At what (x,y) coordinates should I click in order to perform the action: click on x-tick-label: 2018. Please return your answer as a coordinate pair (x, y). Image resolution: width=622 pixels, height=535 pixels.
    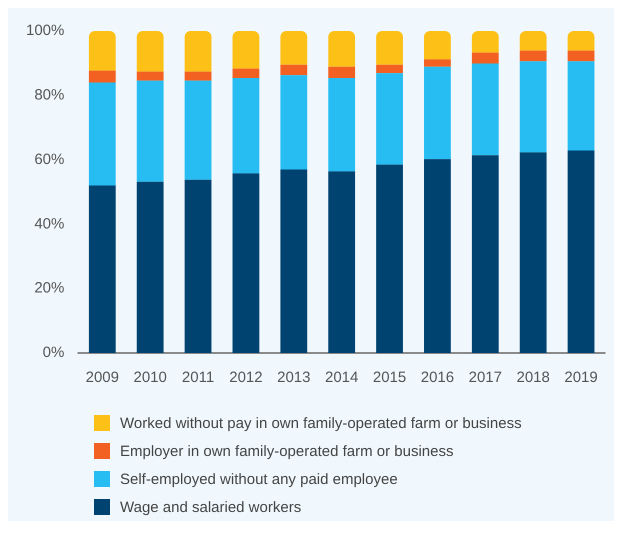
    Looking at the image, I should click on (533, 377).